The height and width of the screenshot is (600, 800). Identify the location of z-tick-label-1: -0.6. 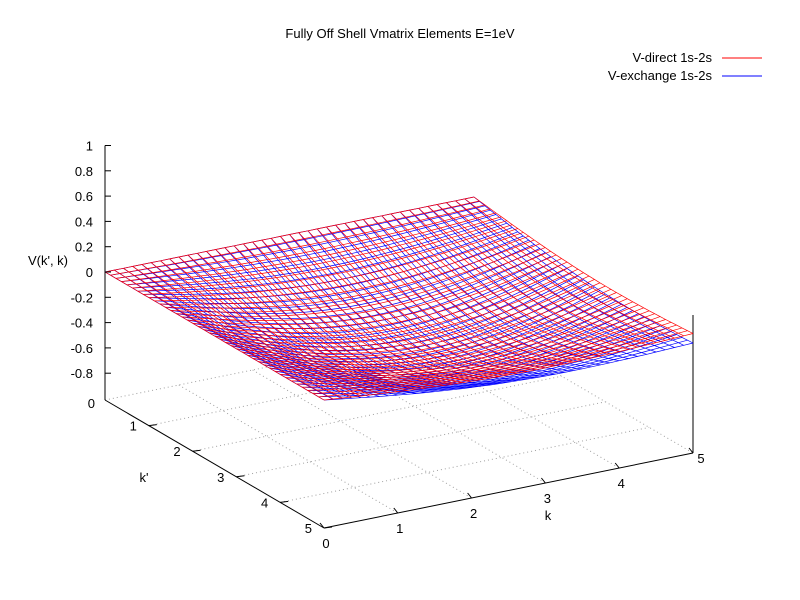
(82, 348).